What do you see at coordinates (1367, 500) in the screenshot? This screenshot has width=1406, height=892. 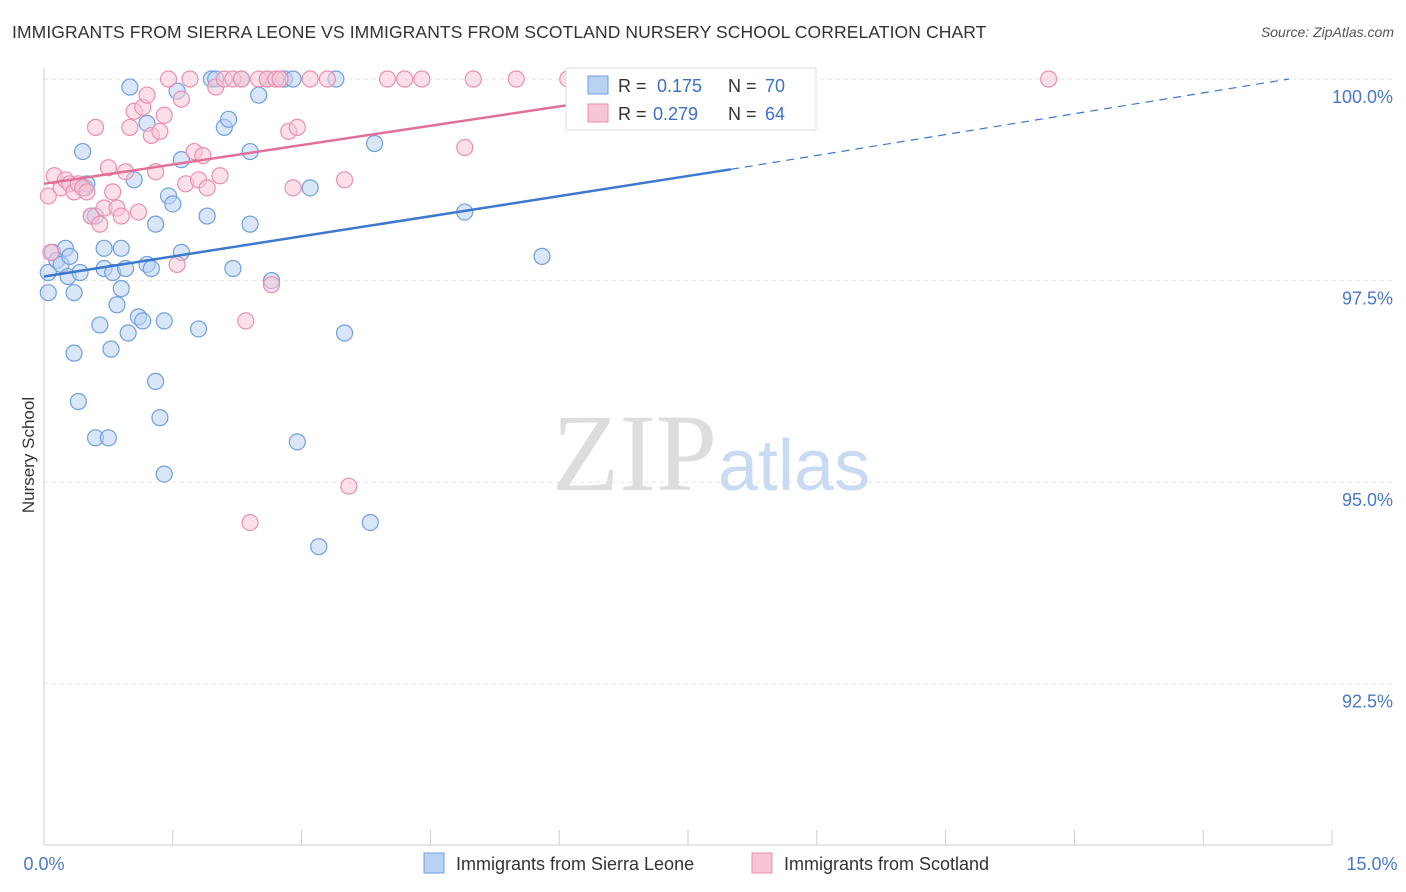 I see `y-tick-label: 95.0%` at bounding box center [1367, 500].